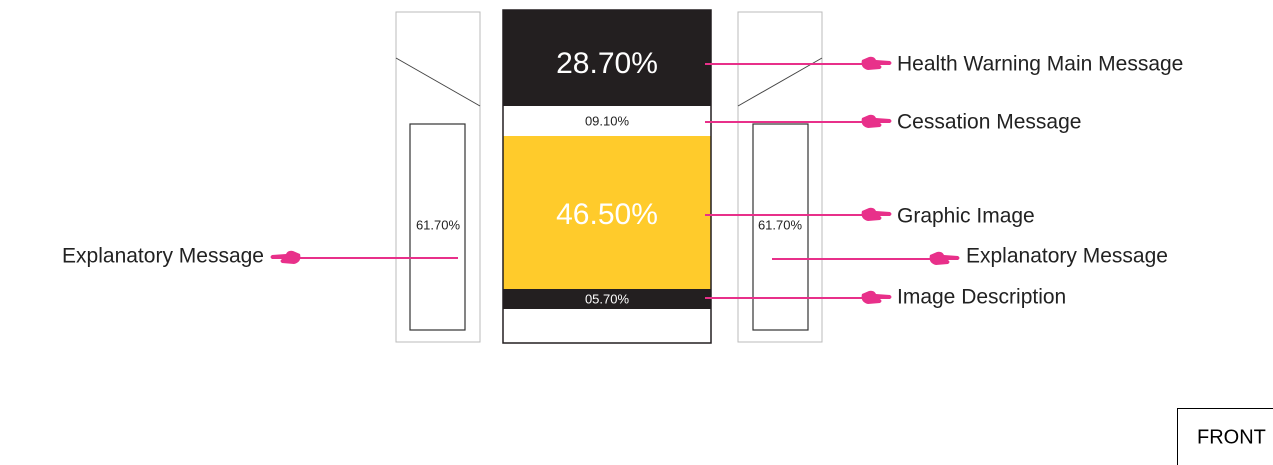  What do you see at coordinates (966, 216) in the screenshot?
I see `callout-label: Graphic Image` at bounding box center [966, 216].